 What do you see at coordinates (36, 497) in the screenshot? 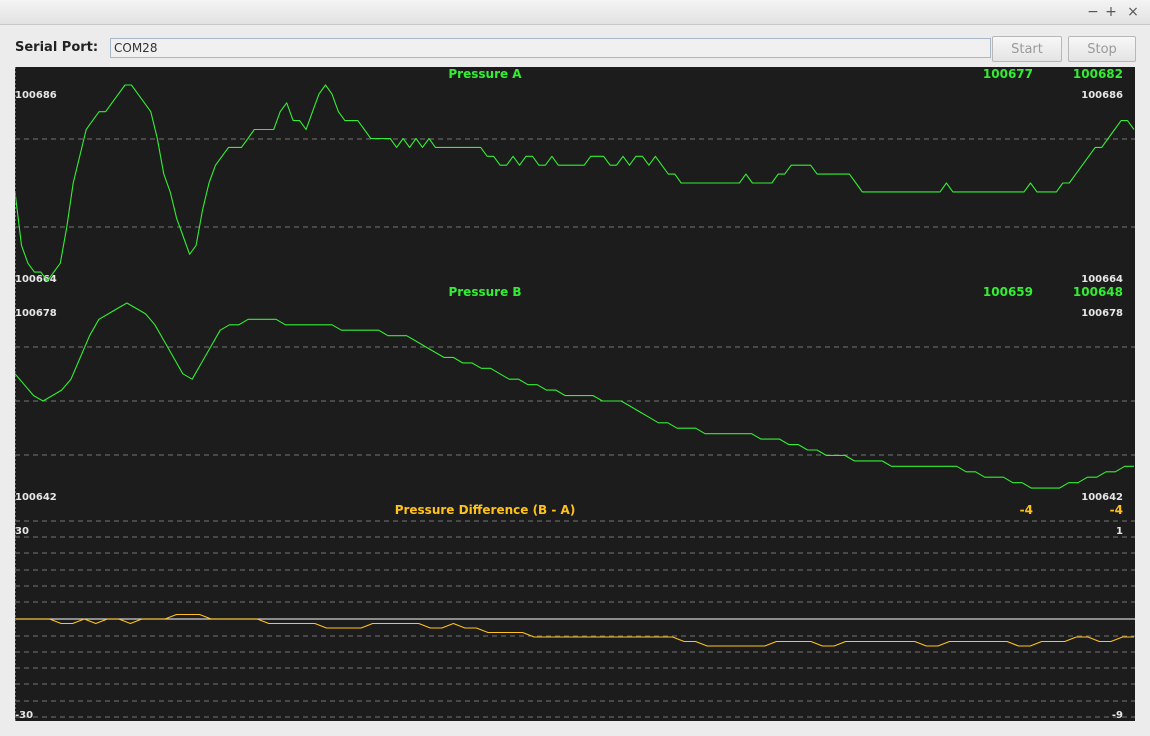
I see `axis-bottom-label-left-b: 100642` at bounding box center [36, 497].